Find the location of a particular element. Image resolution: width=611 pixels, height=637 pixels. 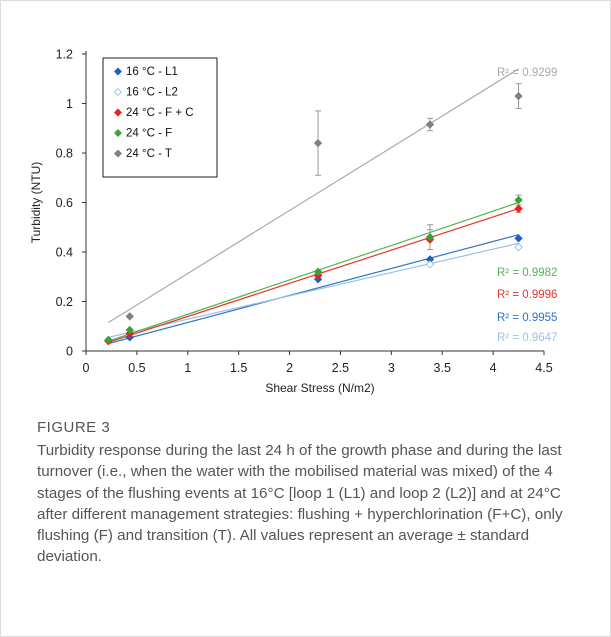

y-tick-labels: 0 0.2 0.4 0.6 0.8 1 1.2 is located at coordinates (64, 203).